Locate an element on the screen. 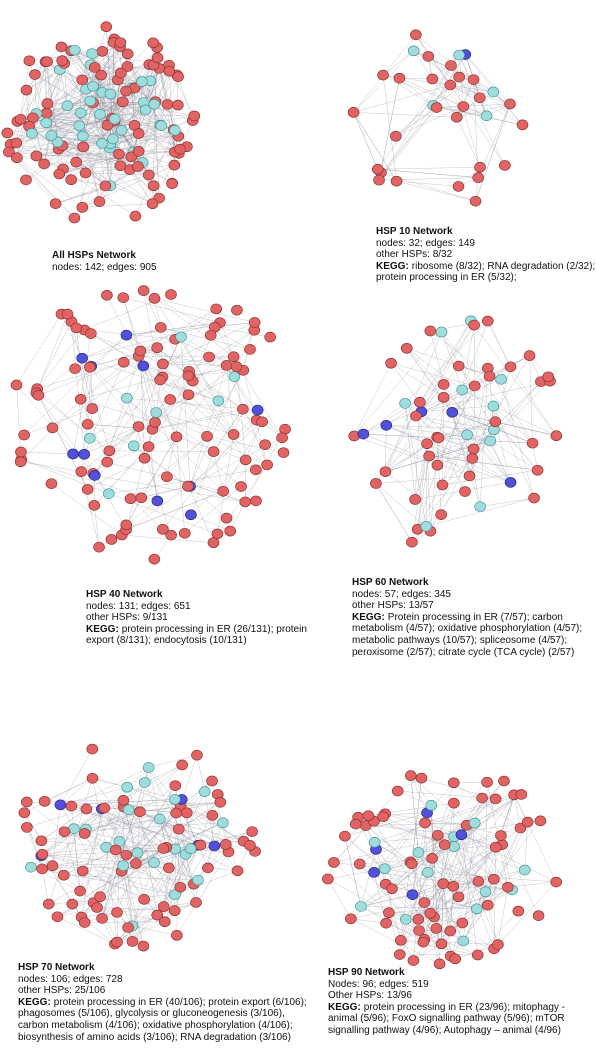 The width and height of the screenshot is (597, 1059). stat-line: Other HSPs: 13/96 is located at coordinates (370, 996).